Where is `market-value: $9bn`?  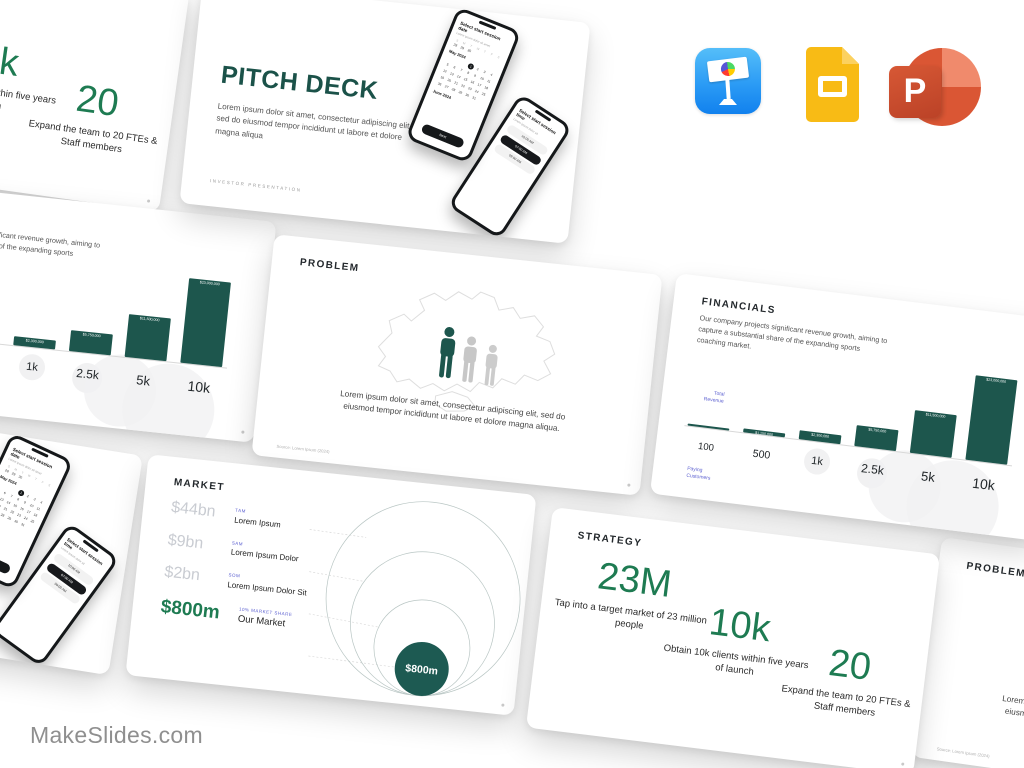 market-value: $9bn is located at coordinates (185, 541).